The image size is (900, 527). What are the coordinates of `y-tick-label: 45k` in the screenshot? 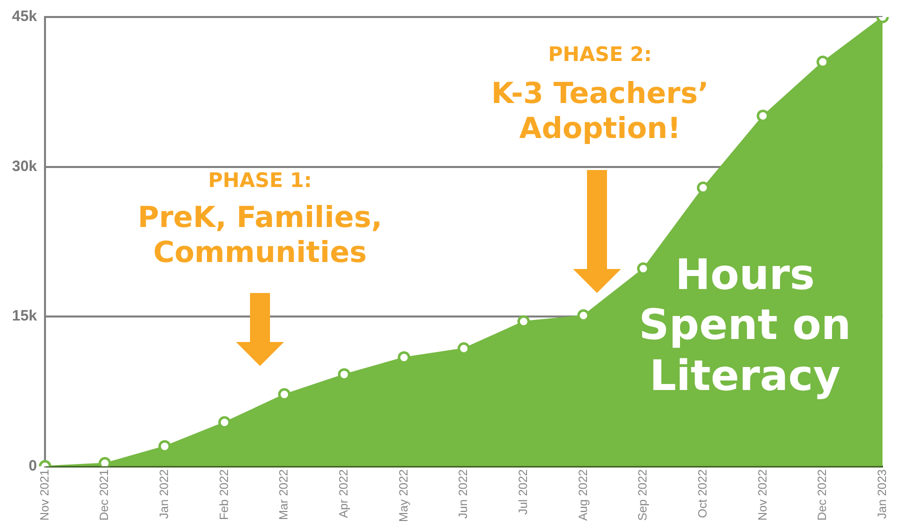 It's located at (25, 17).